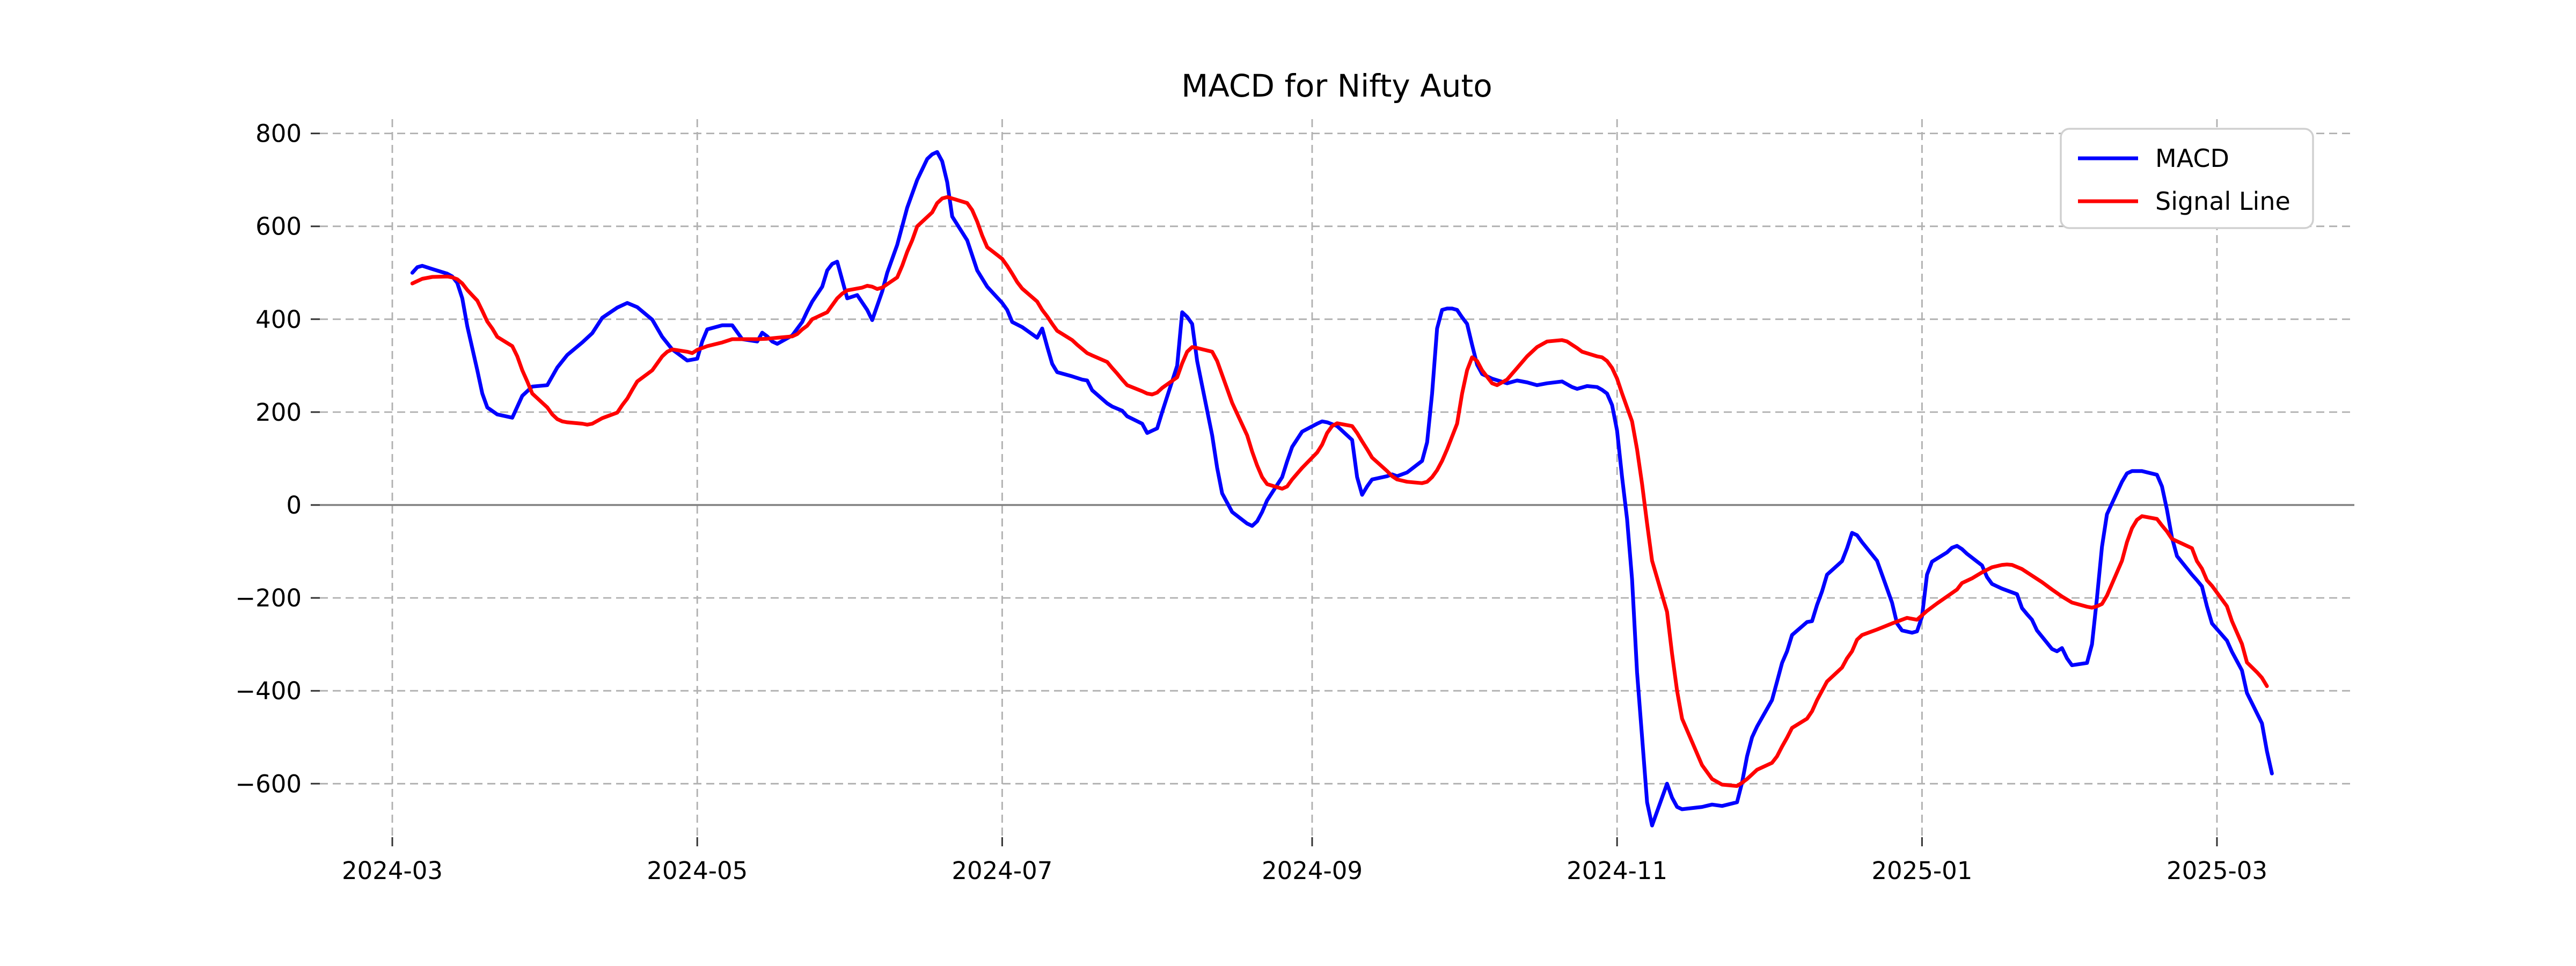 The height and width of the screenshot is (966, 2576). I want to click on legend-macd-label: MACD, so click(2192, 158).